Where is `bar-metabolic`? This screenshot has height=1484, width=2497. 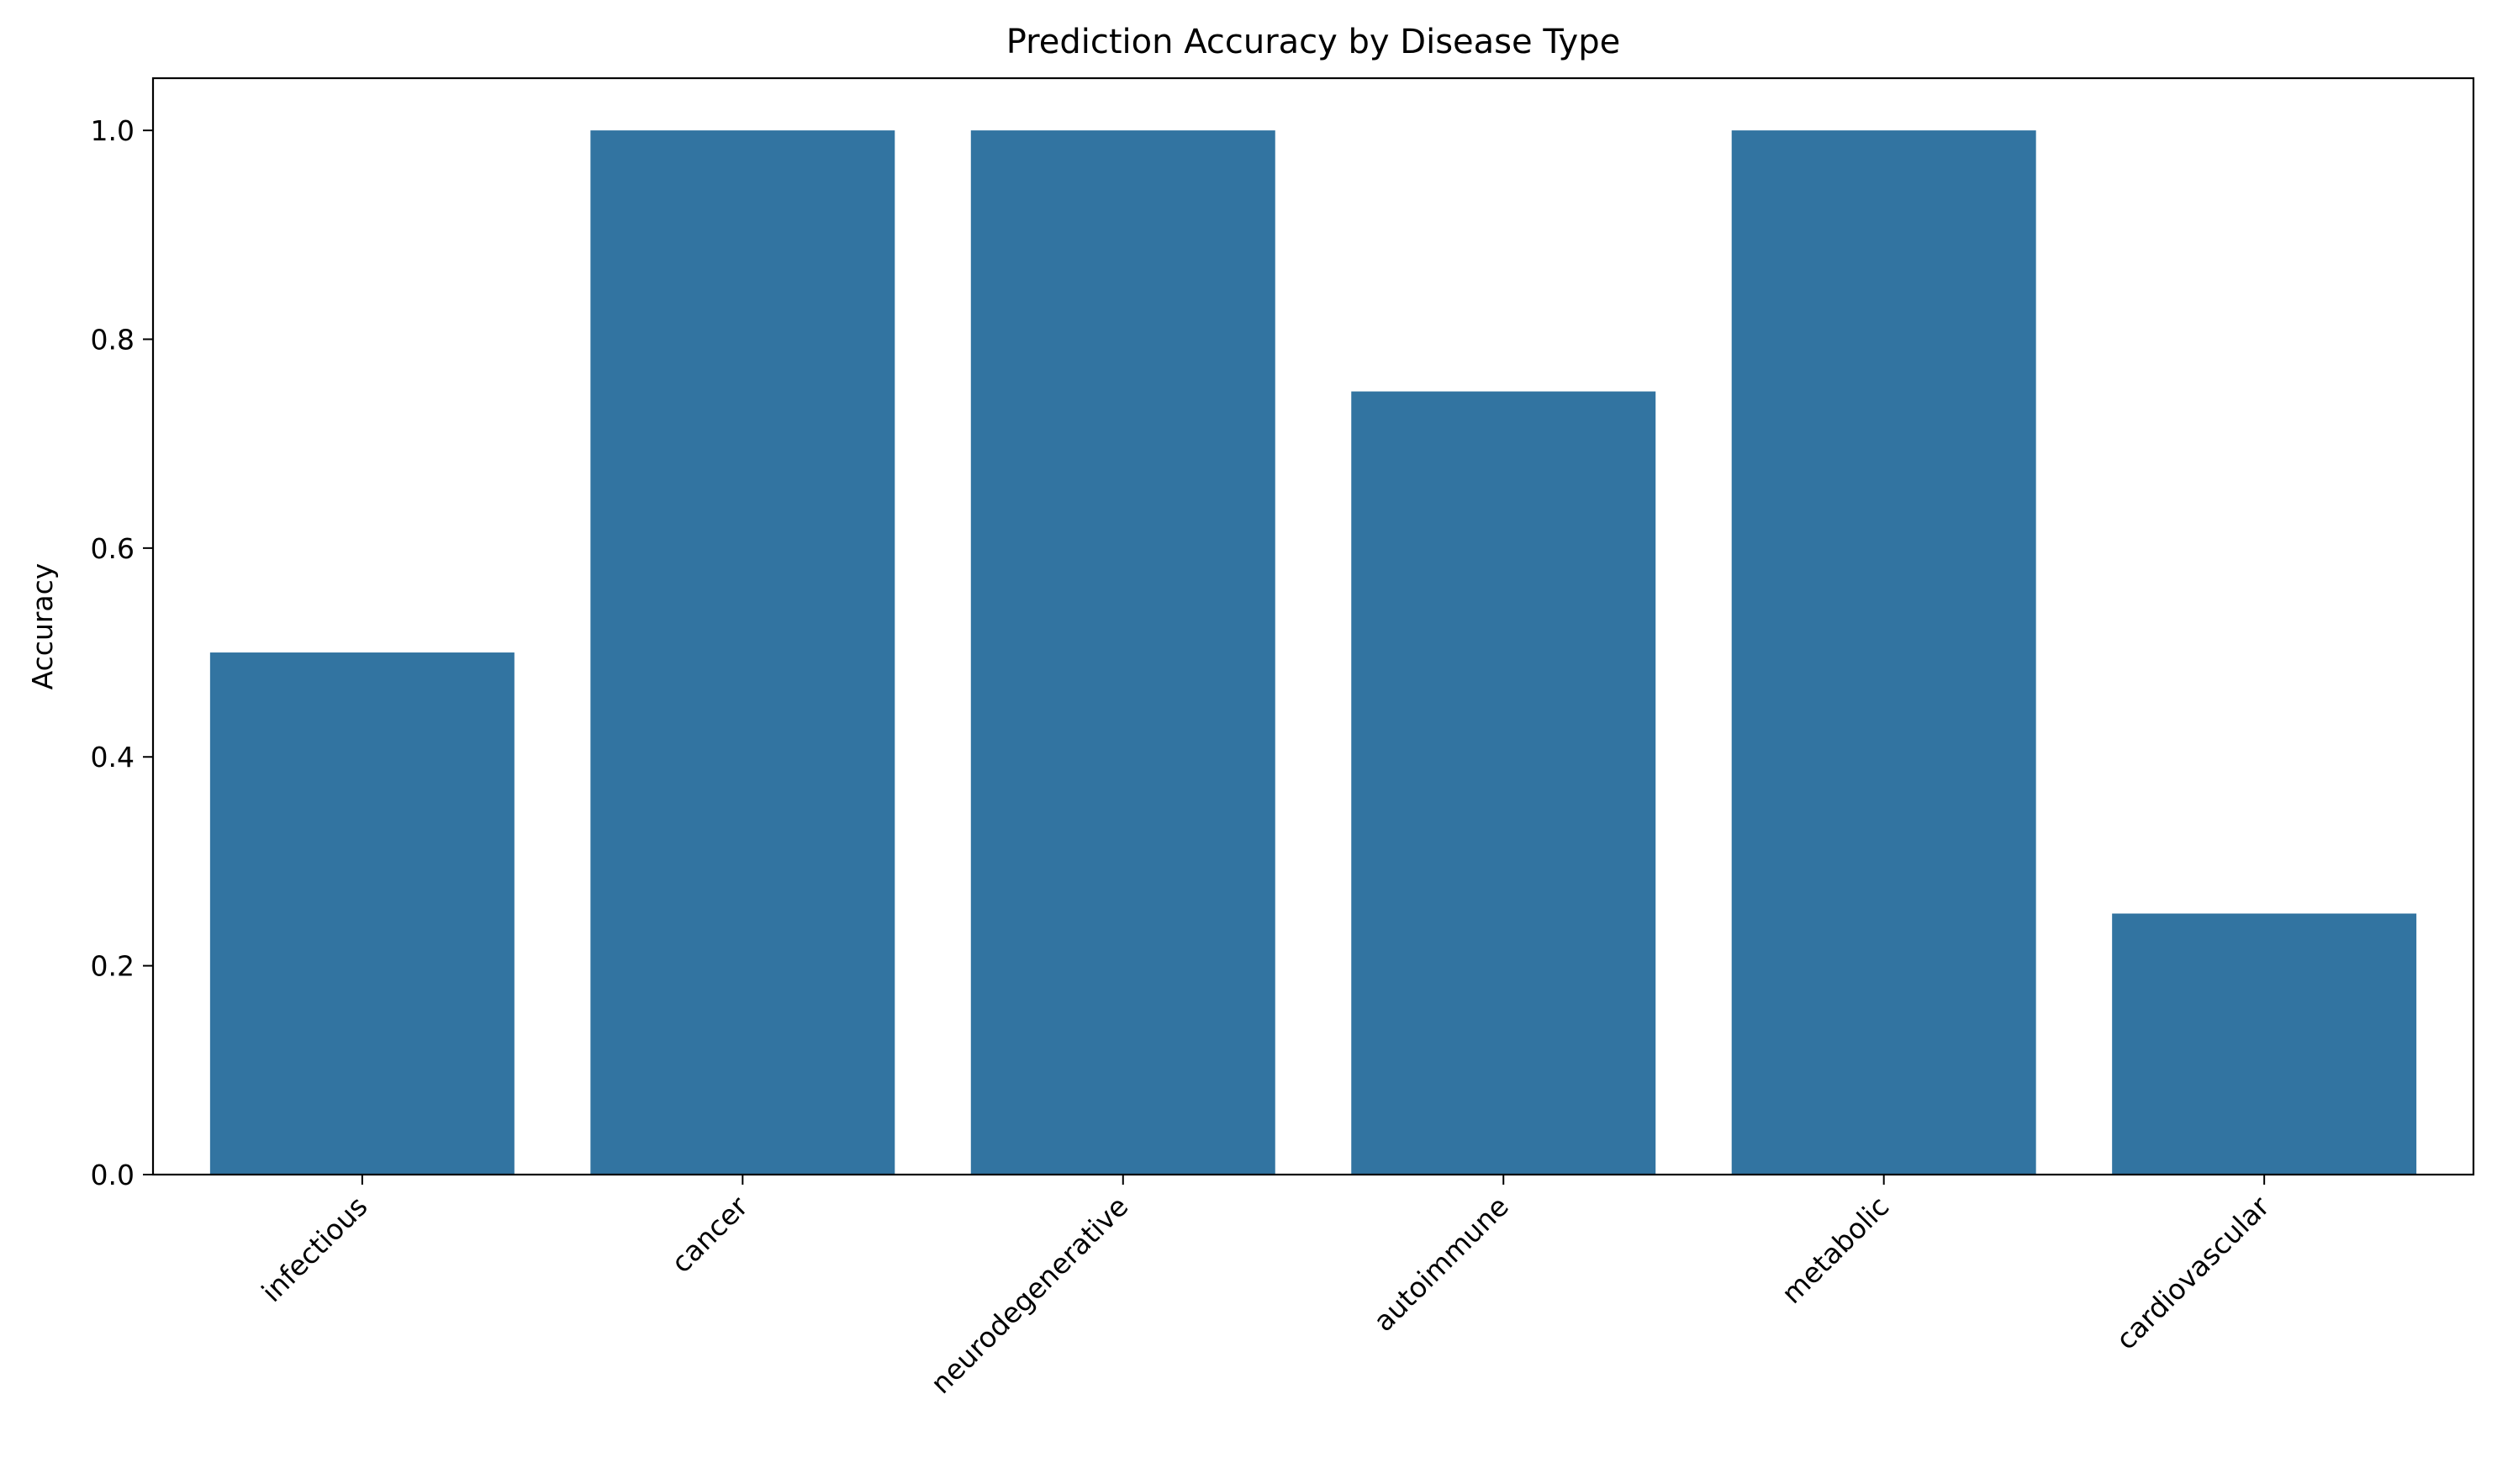 bar-metabolic is located at coordinates (1883, 652).